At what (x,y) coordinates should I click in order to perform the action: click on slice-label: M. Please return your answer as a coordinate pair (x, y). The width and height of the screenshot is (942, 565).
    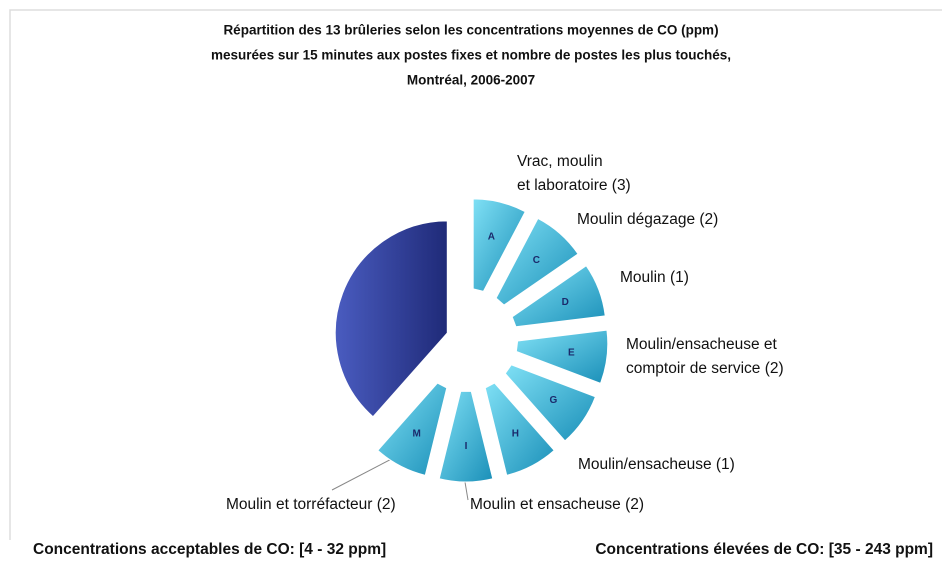
    Looking at the image, I should click on (416, 434).